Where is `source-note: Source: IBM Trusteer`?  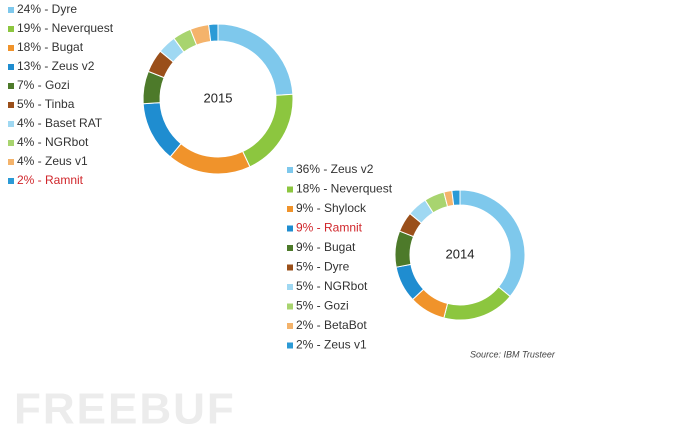 source-note: Source: IBM Trusteer is located at coordinates (513, 354).